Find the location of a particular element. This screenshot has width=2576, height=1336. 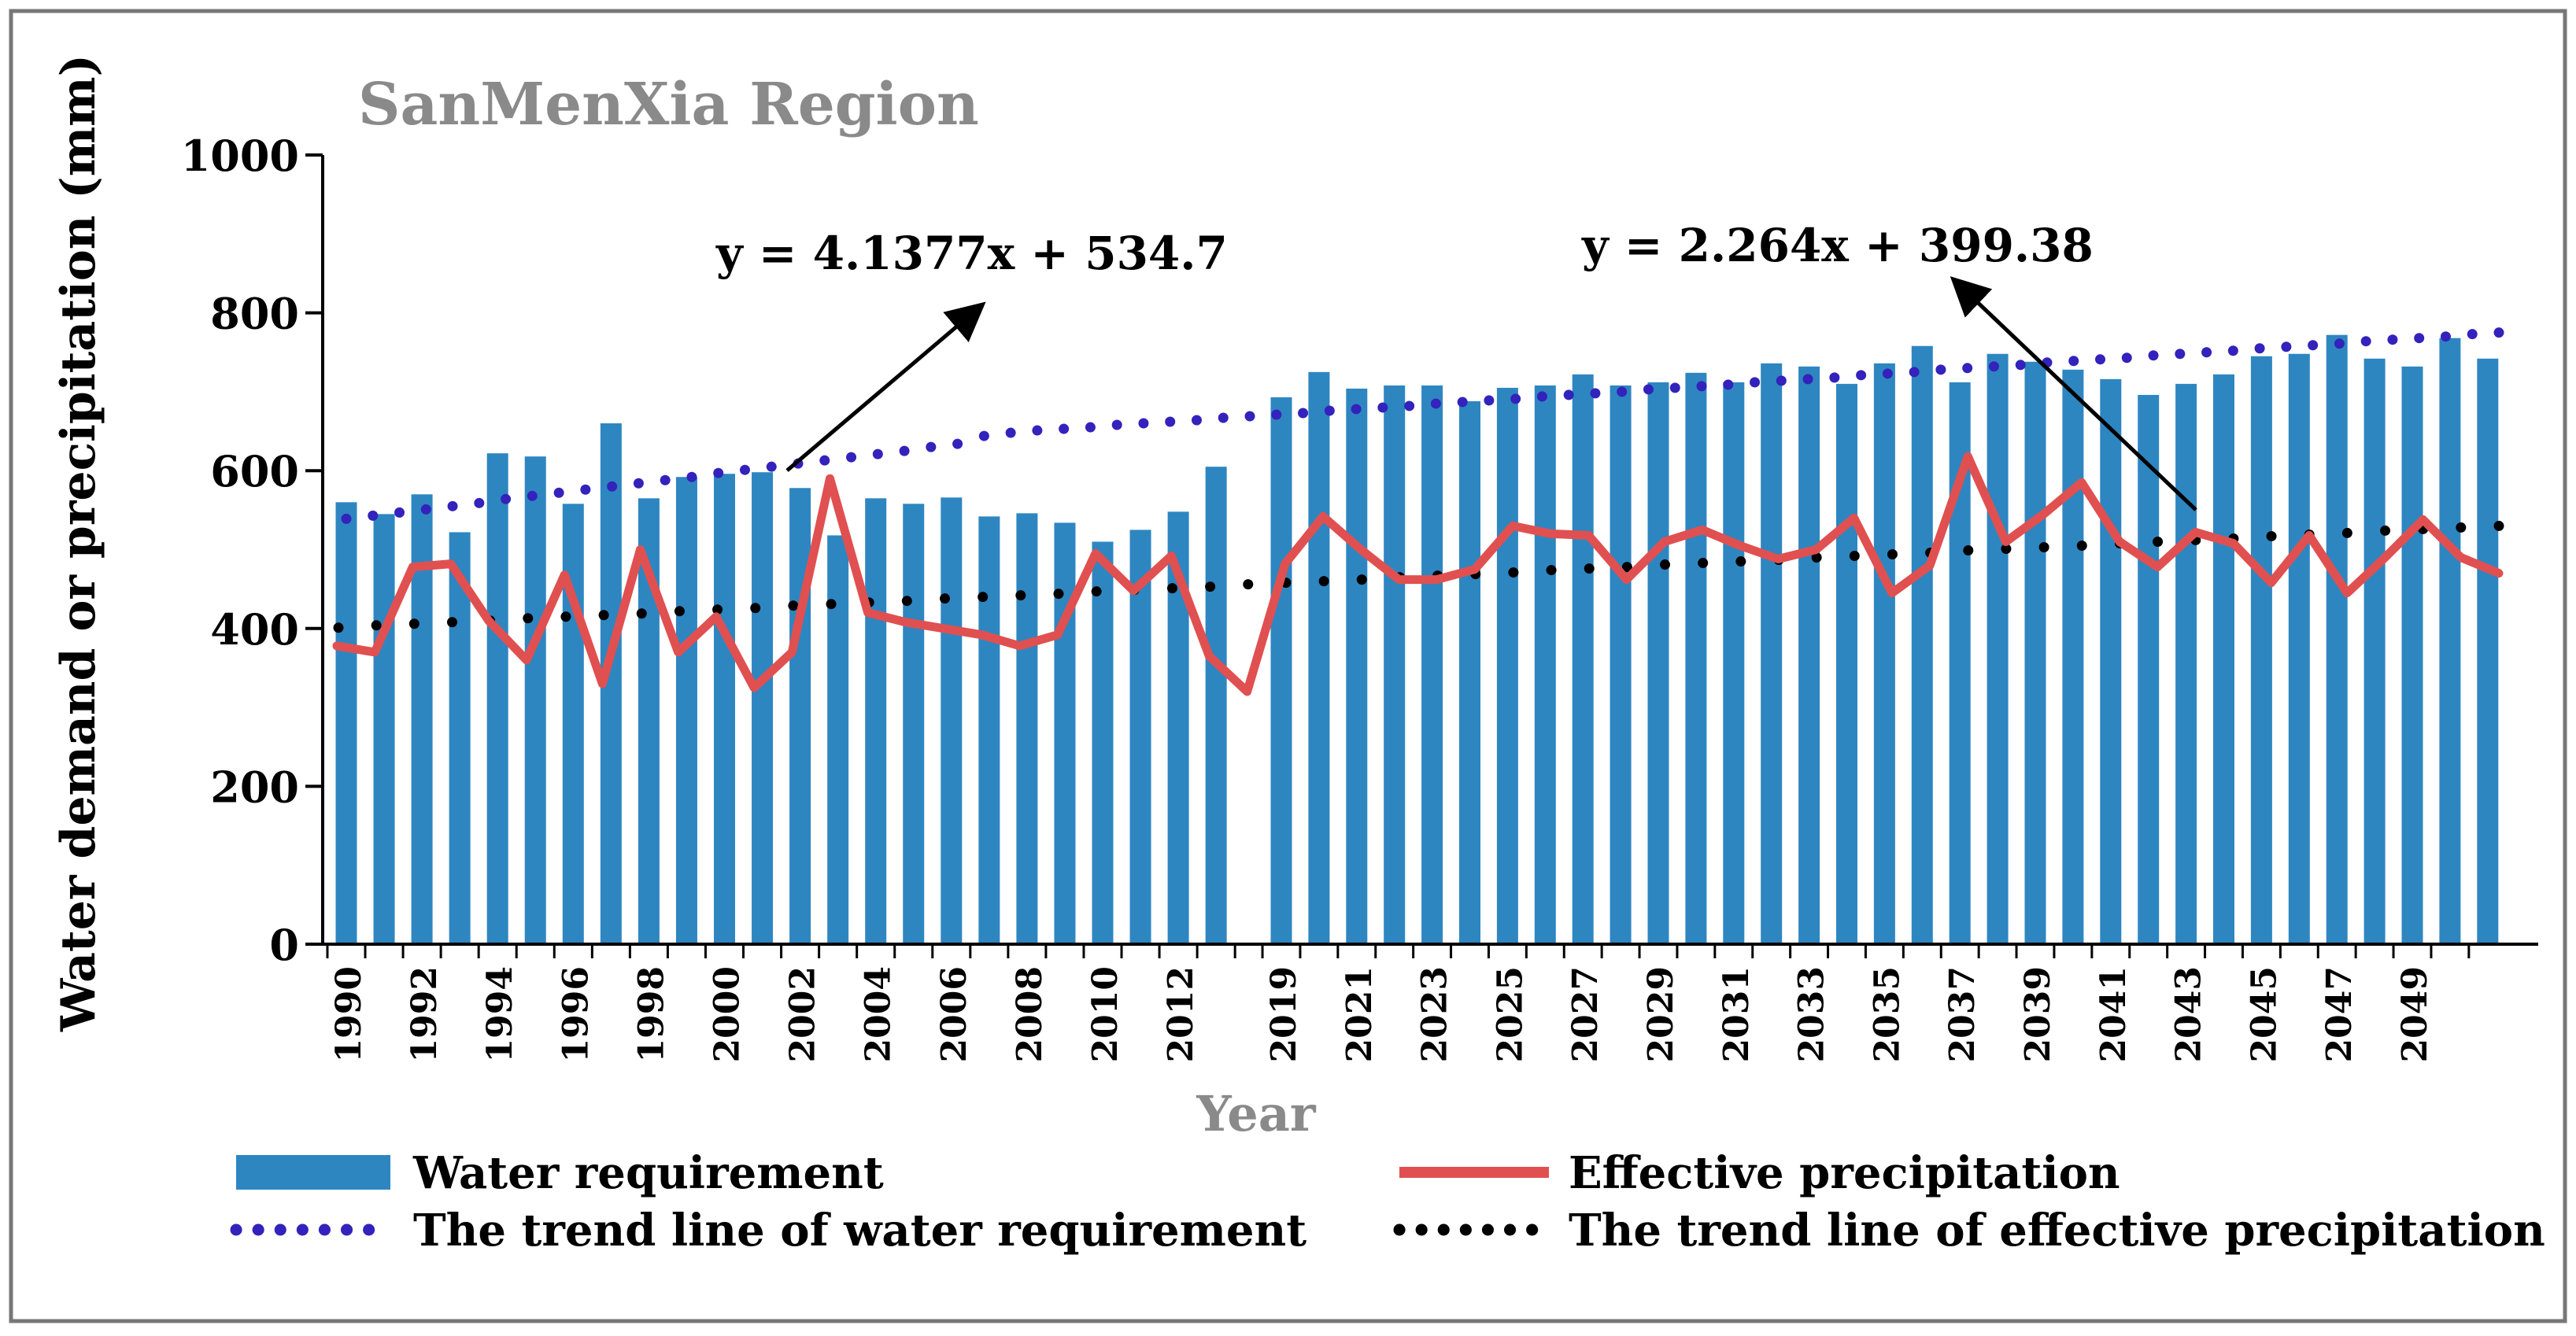

legend-label-trend-water: The trend line of water requirement is located at coordinates (859, 1231).